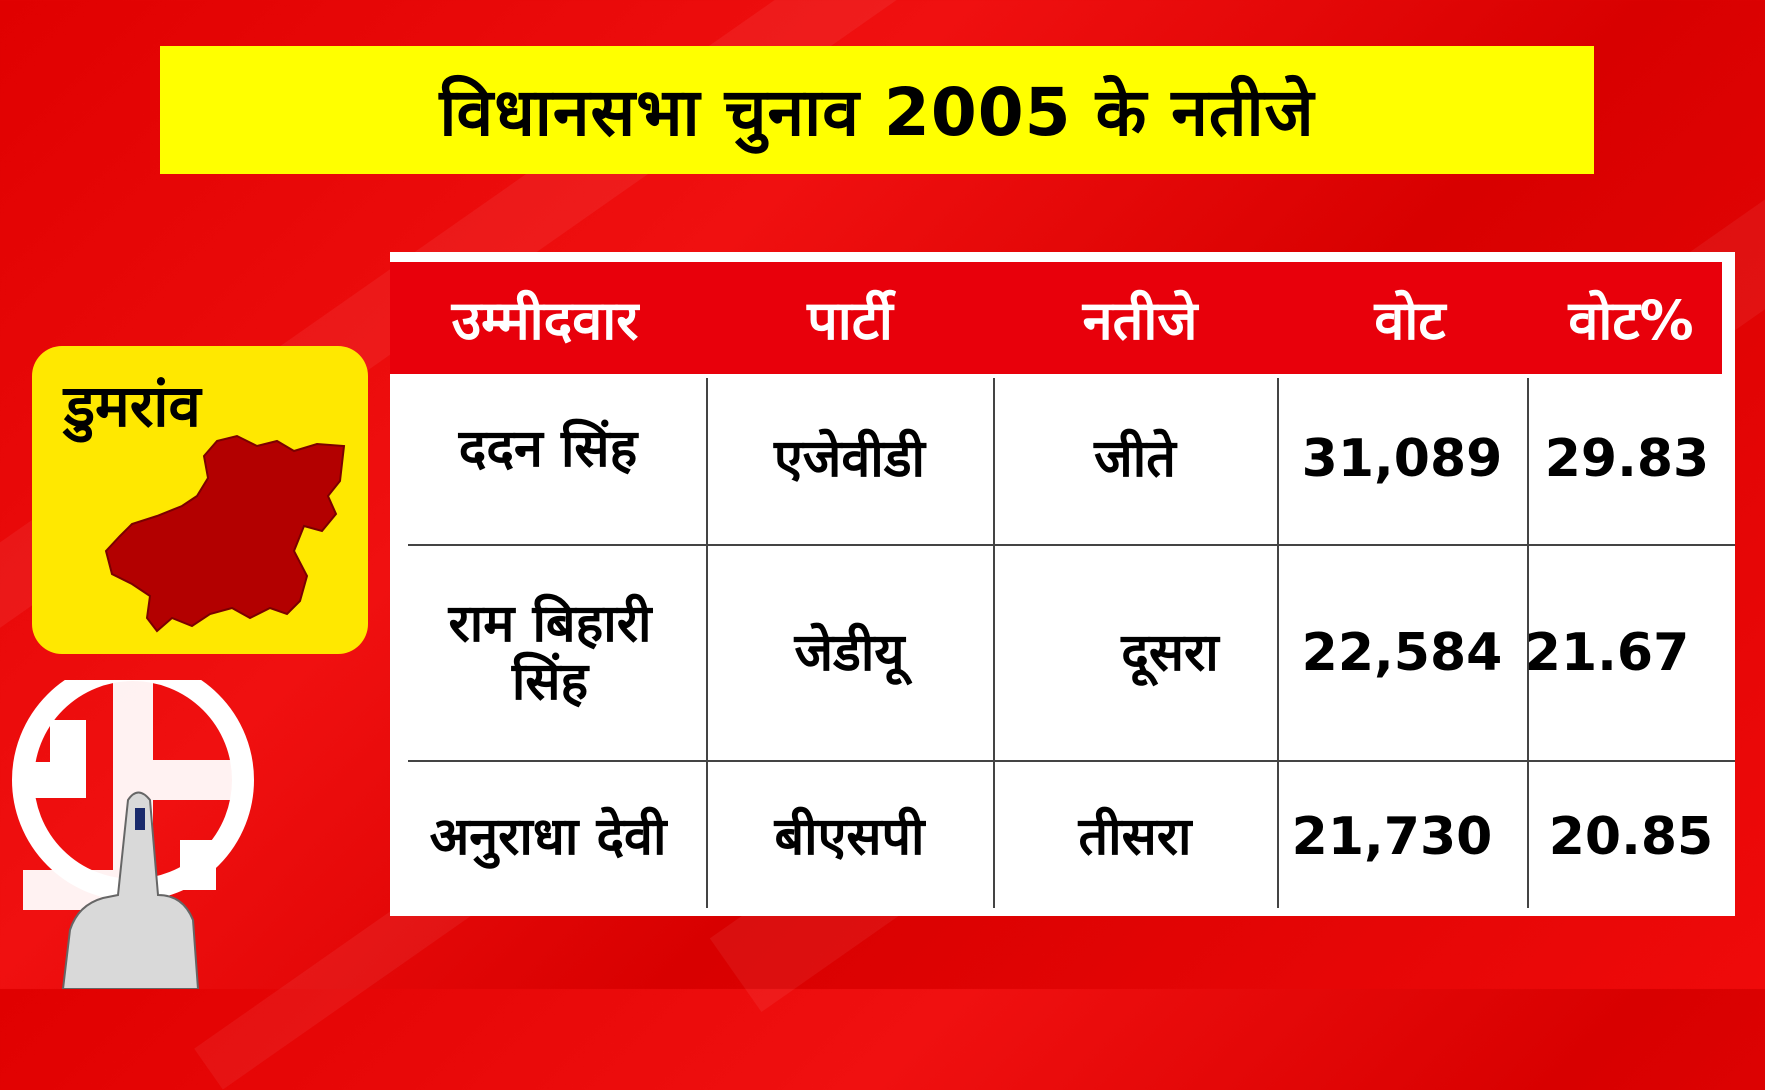 This screenshot has height=1090, width=1765. I want to click on header-vote-pct: वोट%, so click(1631, 320).